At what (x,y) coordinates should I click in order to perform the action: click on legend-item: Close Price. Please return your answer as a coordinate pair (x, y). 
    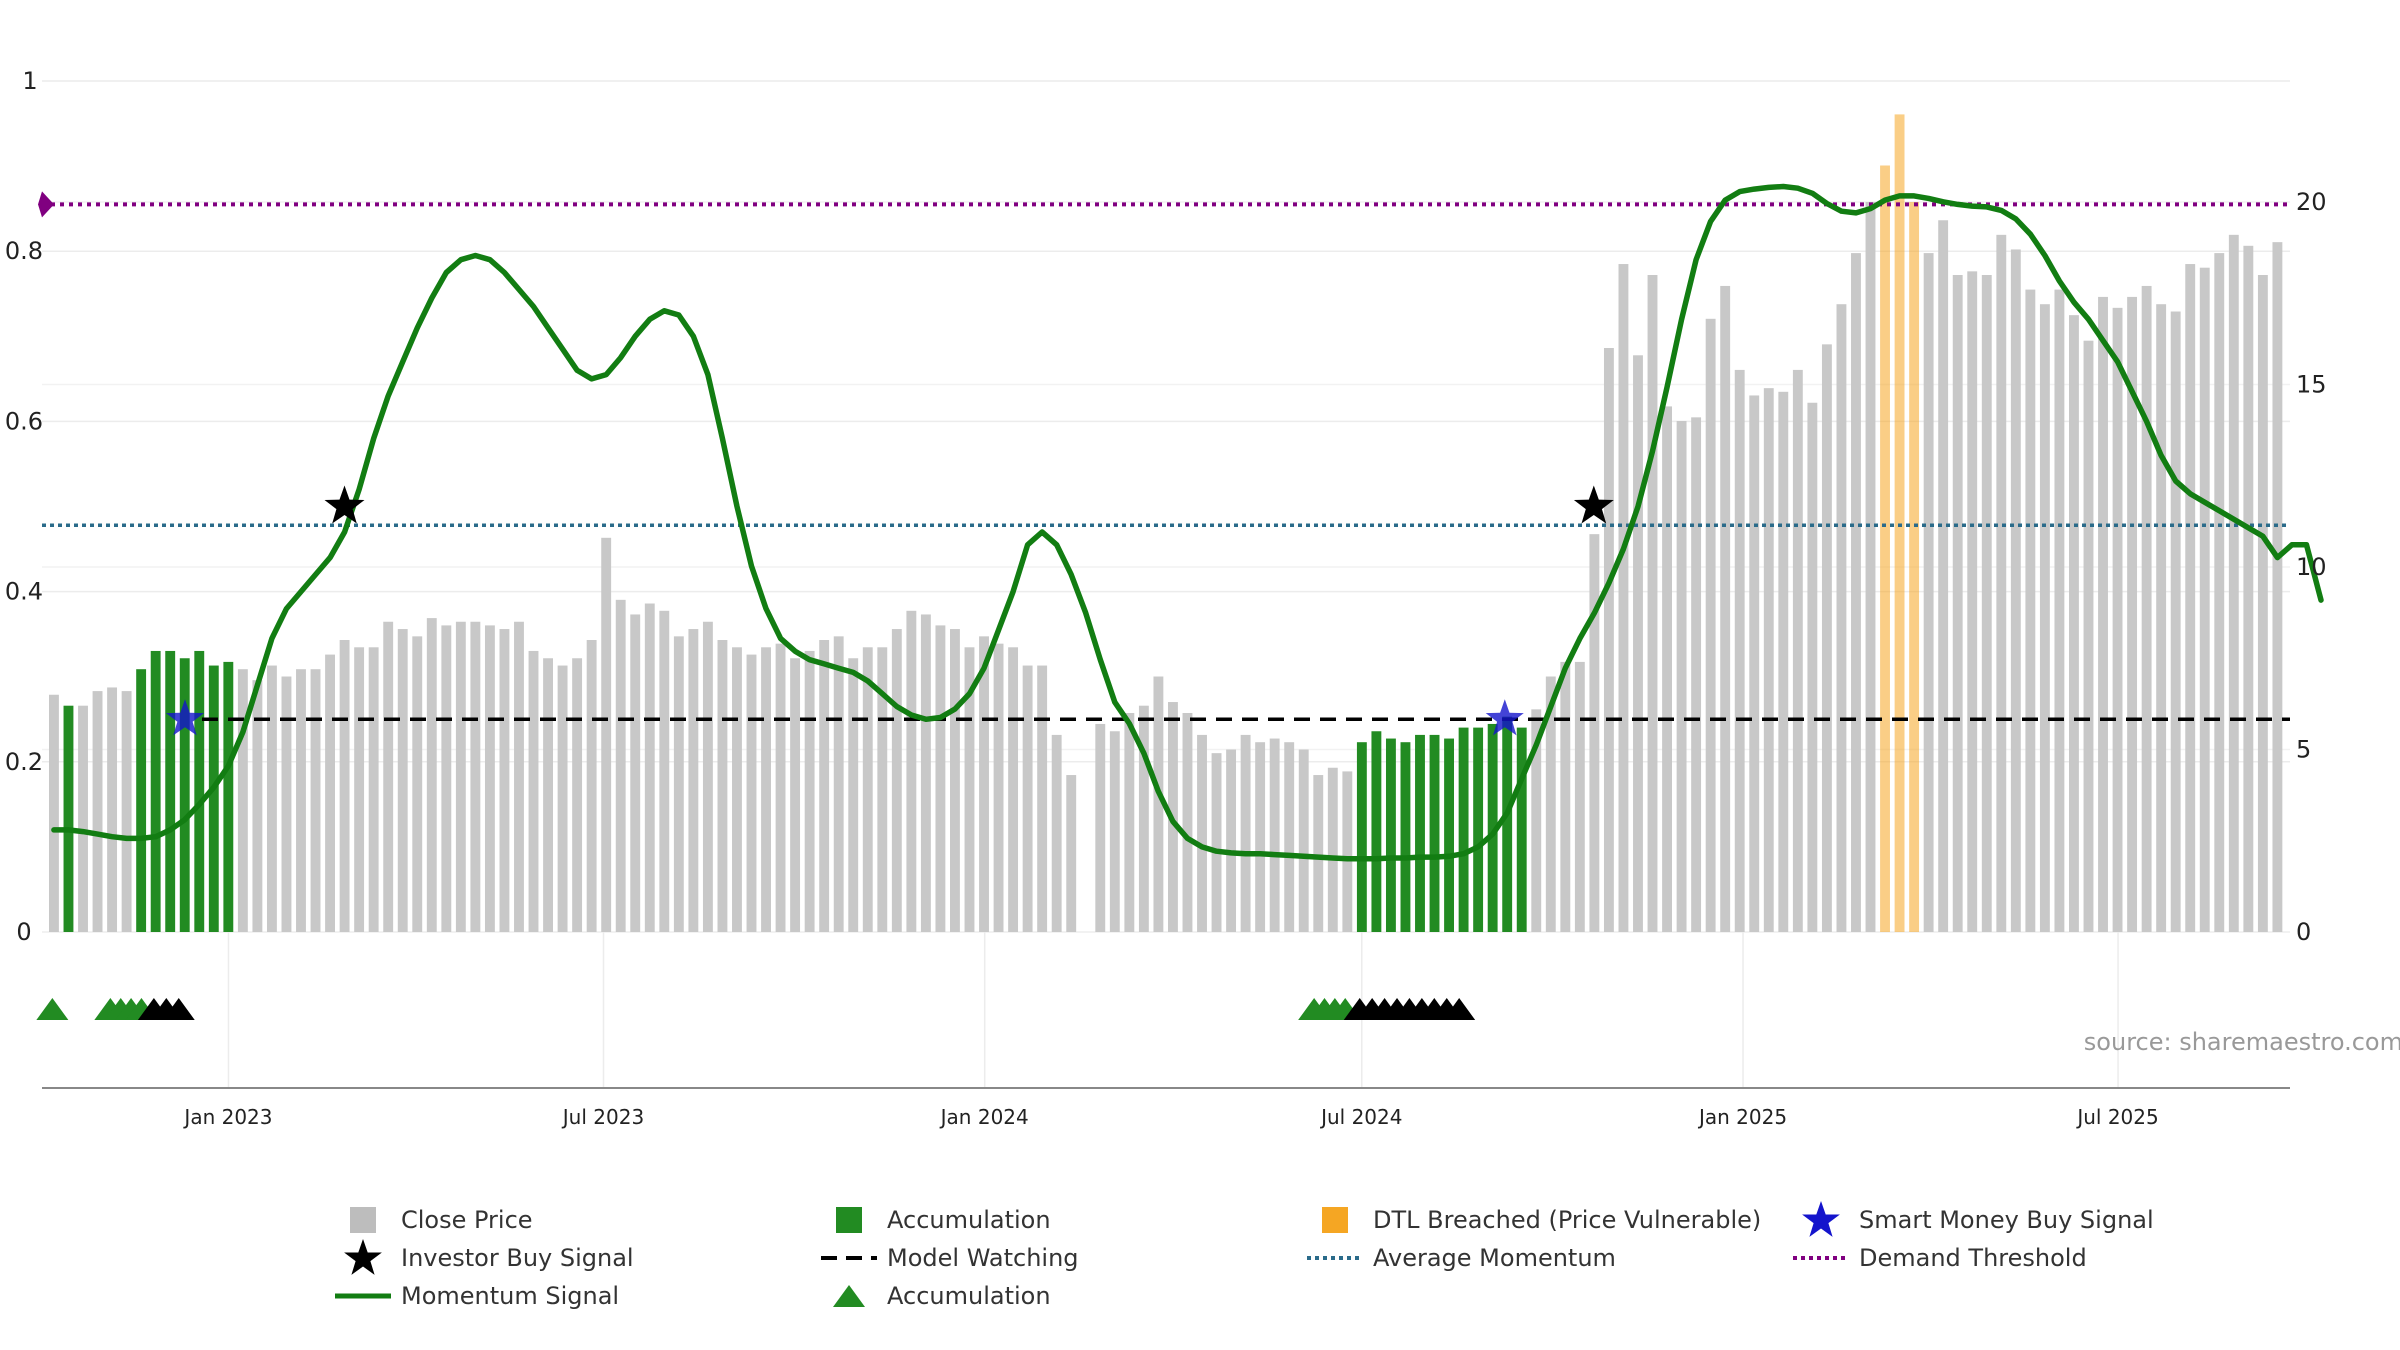
    Looking at the image, I should click on (429, 1220).